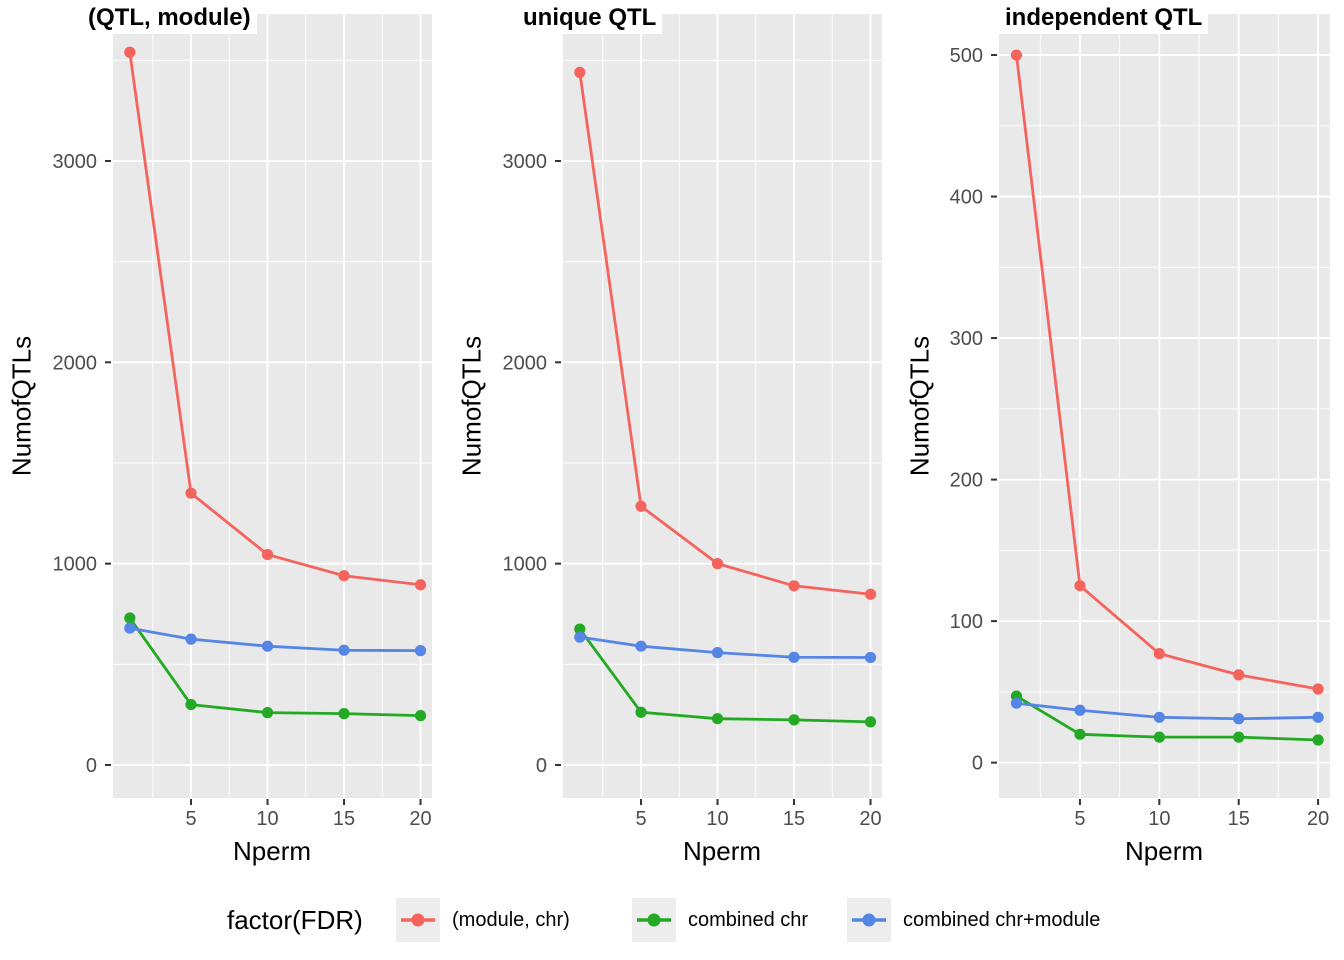 This screenshot has height=960, width=1344. I want to click on panel-title-independent-qtl: independent QTL, so click(1104, 18).